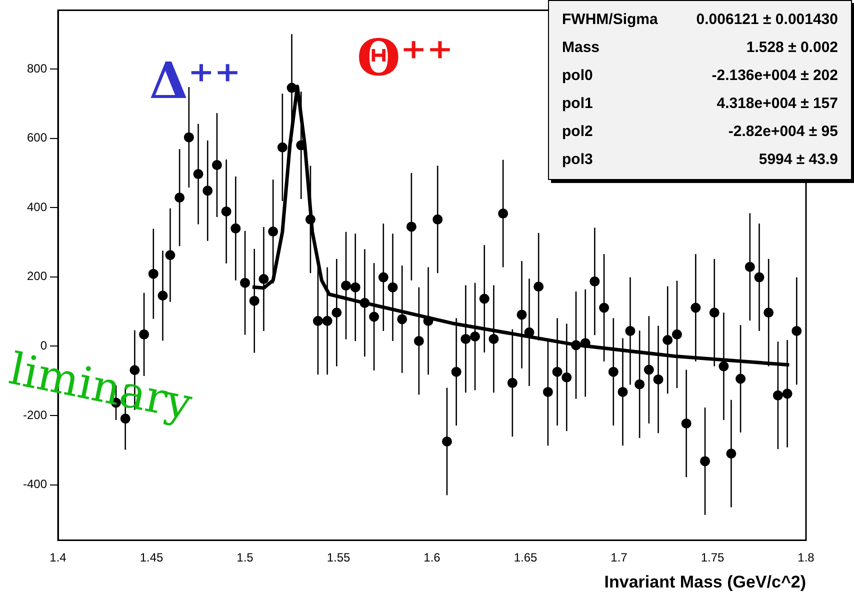 The width and height of the screenshot is (854, 597). I want to click on x-tick-label: 1.4, so click(58, 557).